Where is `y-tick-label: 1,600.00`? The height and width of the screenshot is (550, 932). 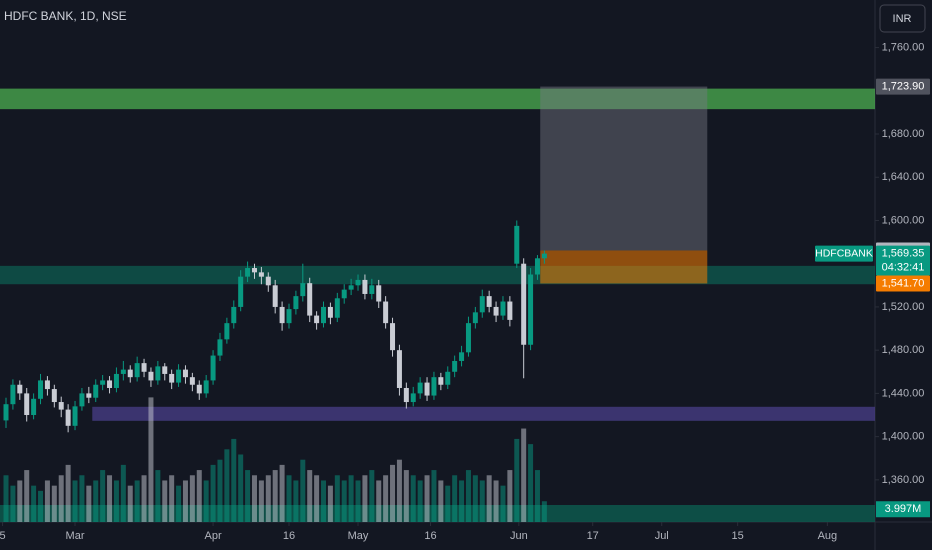 y-tick-label: 1,600.00 is located at coordinates (903, 220).